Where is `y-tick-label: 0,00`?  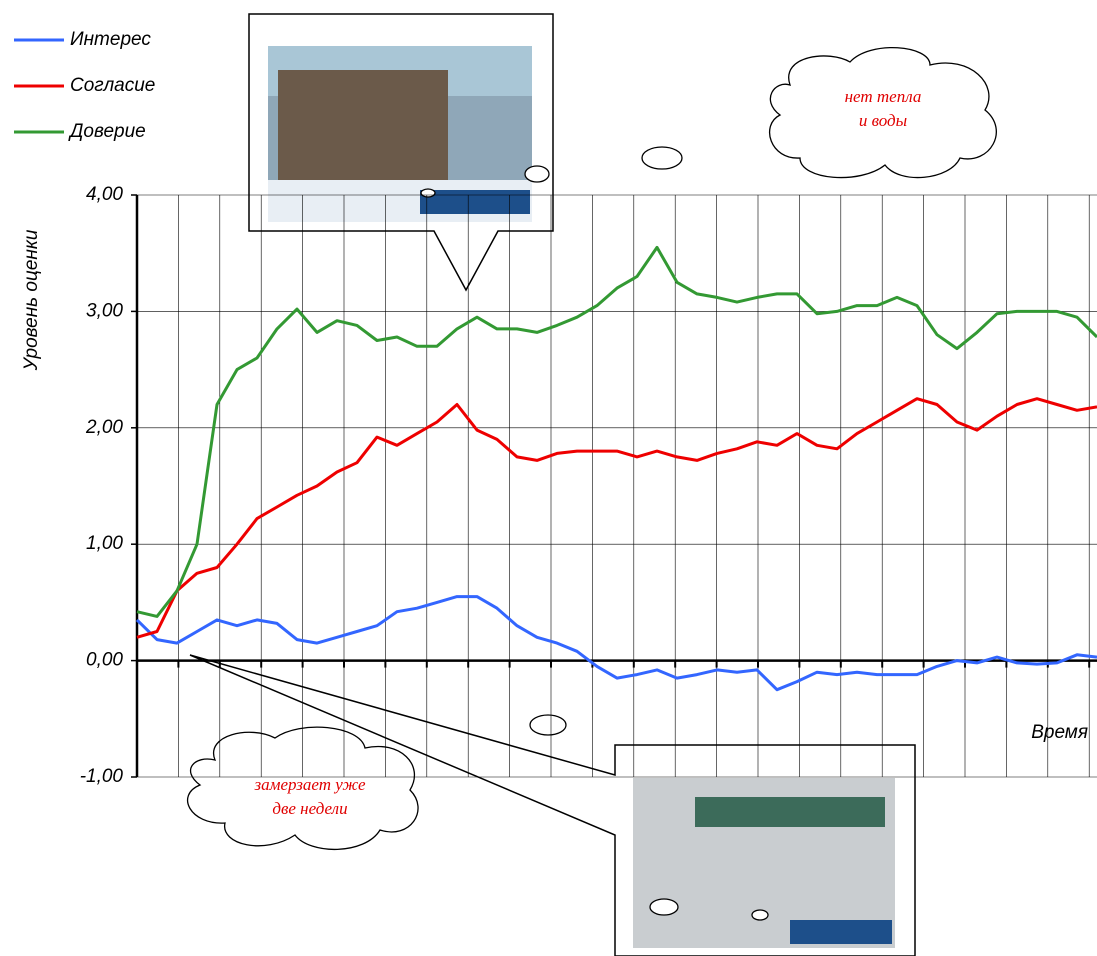
y-tick-label: 0,00 is located at coordinates (104, 660).